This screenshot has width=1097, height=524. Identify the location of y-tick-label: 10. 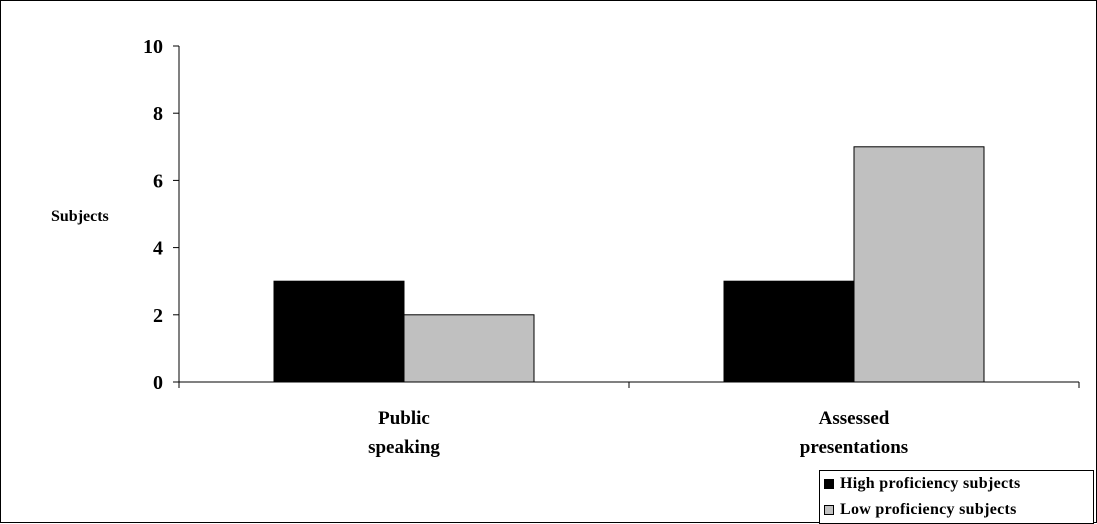
(153, 47).